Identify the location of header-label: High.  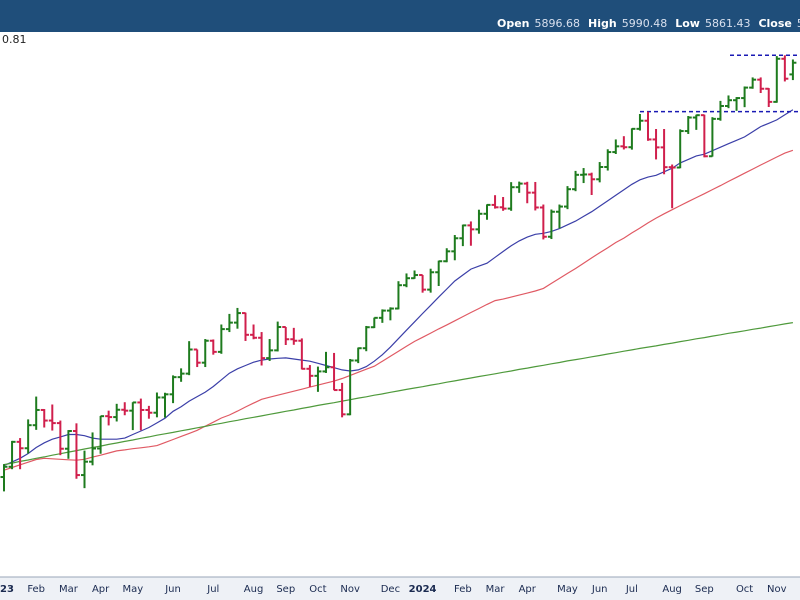
(602, 23).